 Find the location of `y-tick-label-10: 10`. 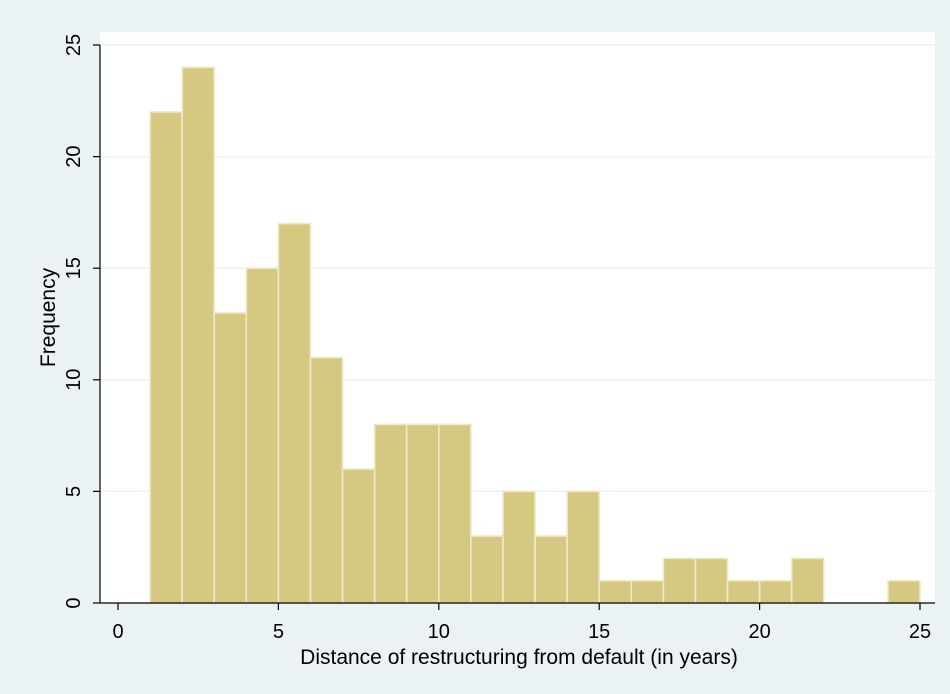

y-tick-label-10: 10 is located at coordinates (74, 380).